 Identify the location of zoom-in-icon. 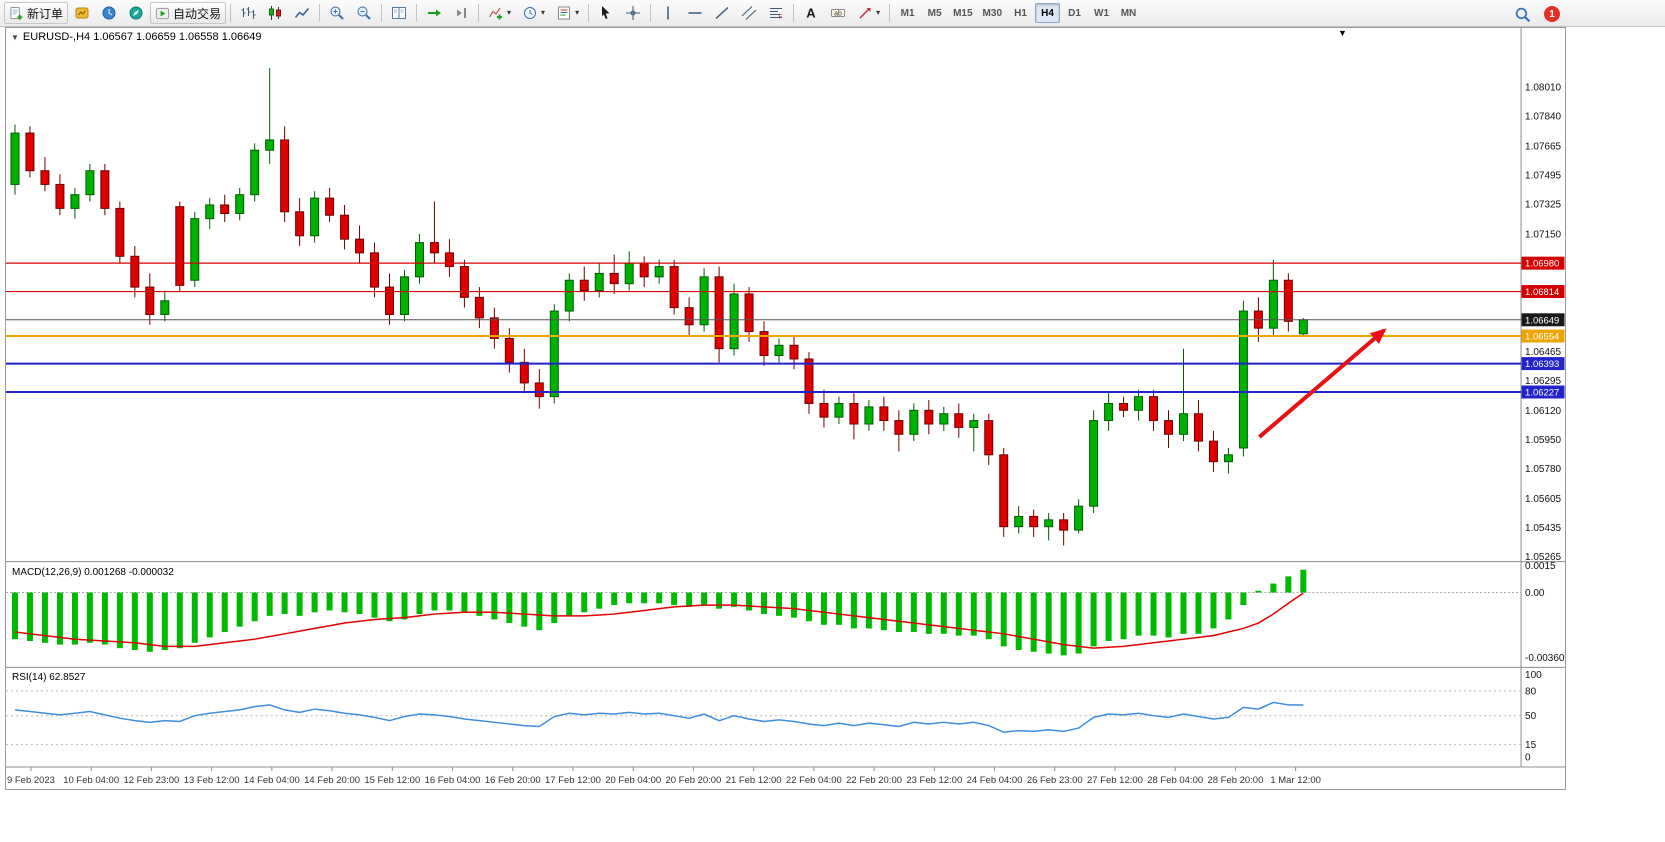
(337, 13).